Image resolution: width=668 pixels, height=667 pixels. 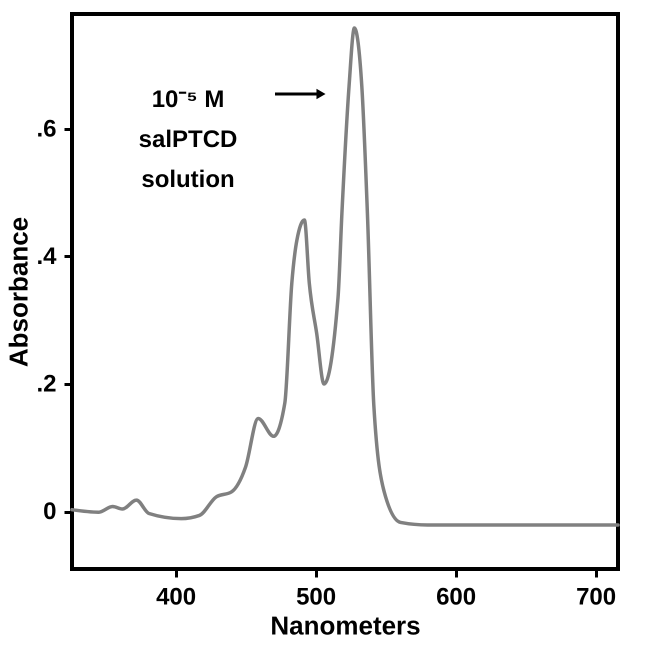 I want to click on x-tick-label: 500, so click(x=316, y=597).